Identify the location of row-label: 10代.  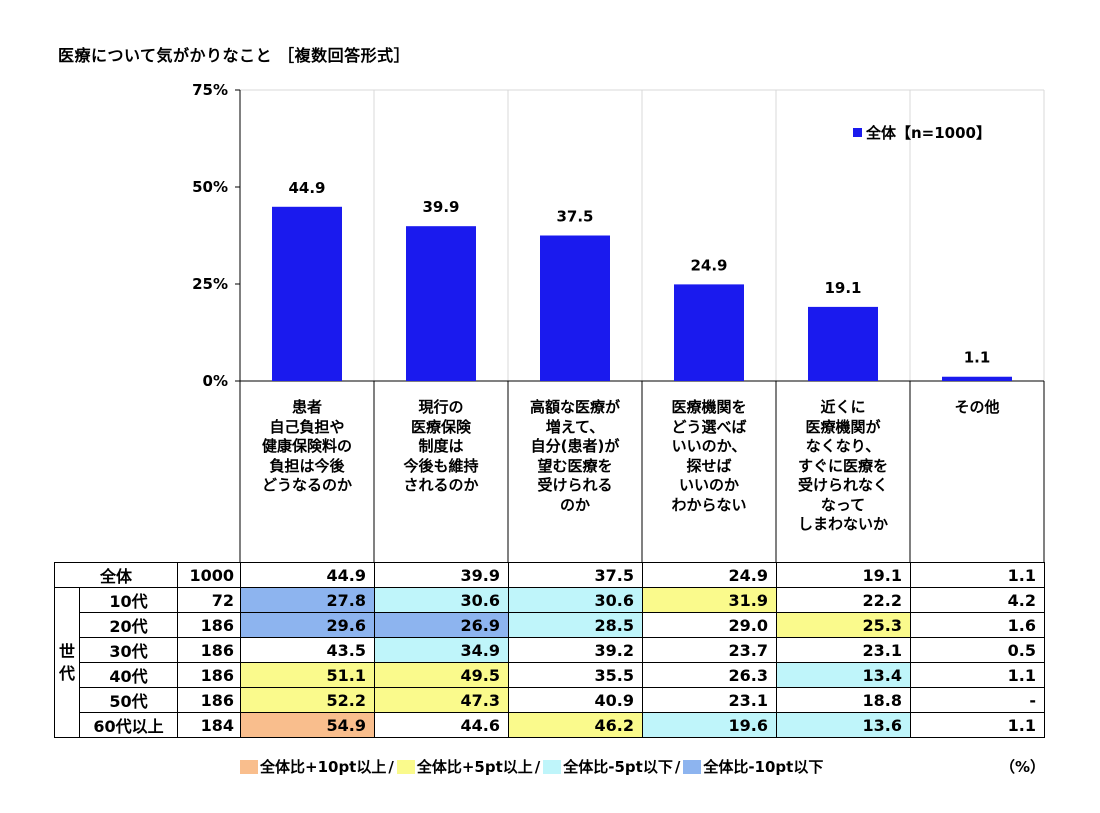
(128, 600).